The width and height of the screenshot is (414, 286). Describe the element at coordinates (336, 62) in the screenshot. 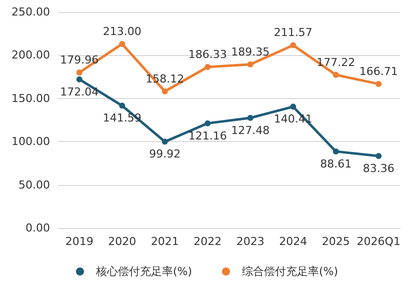

I see `data-label: 177.22` at that location.